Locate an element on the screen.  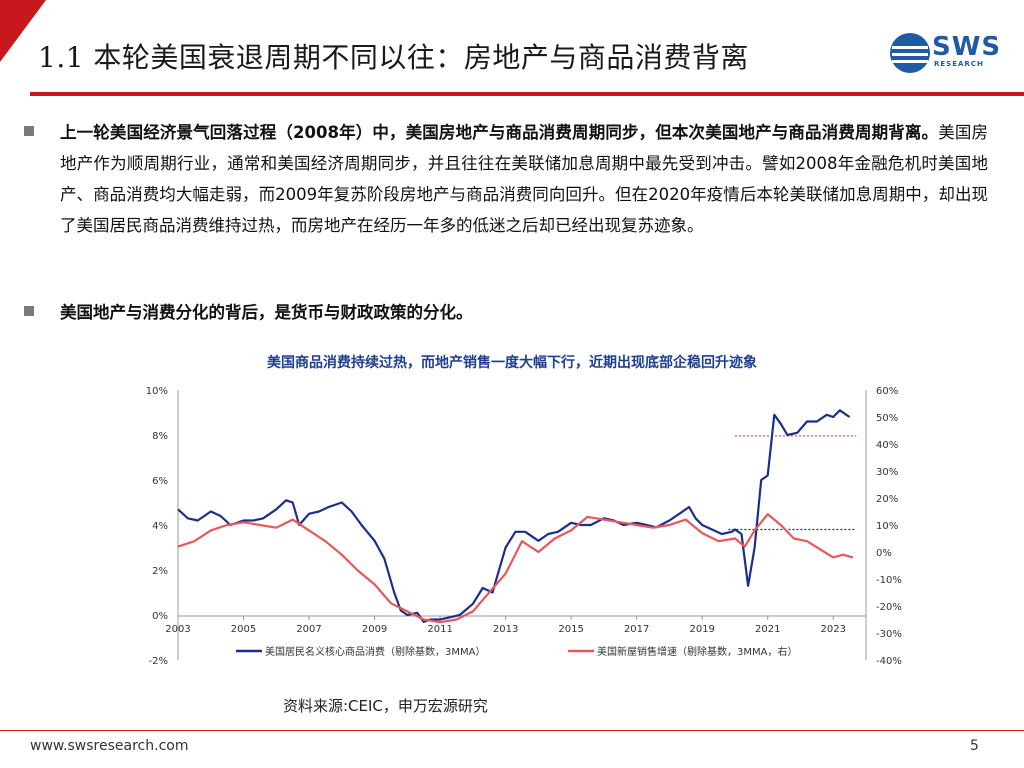
left-tick-label: -2% is located at coordinates (158, 661).